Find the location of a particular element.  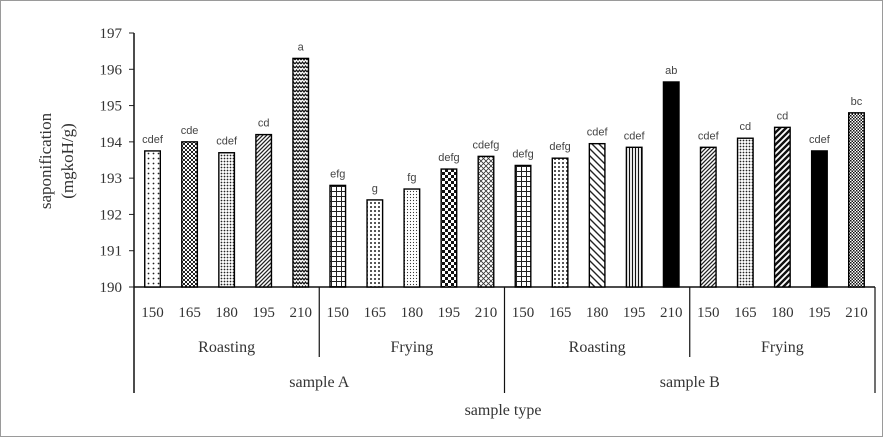

bar-significance-letter: efg is located at coordinates (337, 174).